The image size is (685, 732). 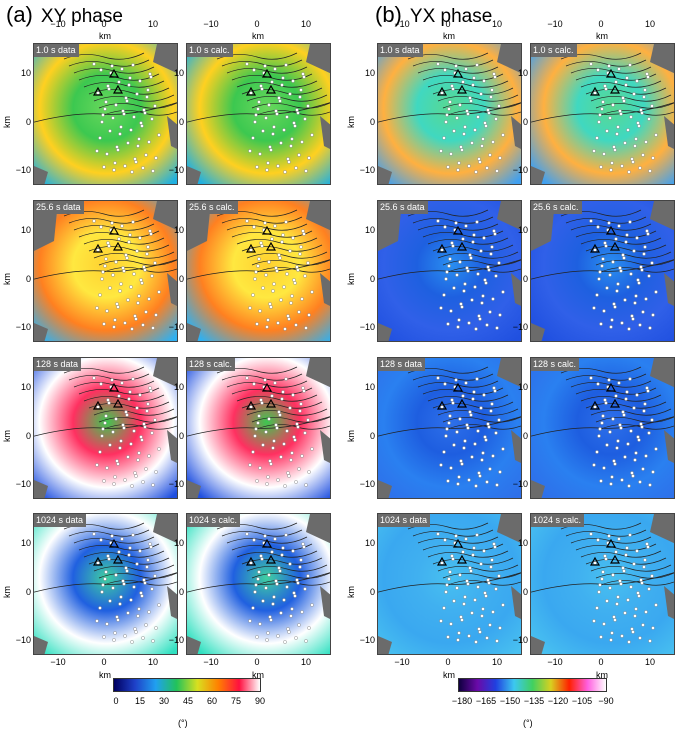 I want to click on colorbar-yx, so click(x=532, y=685).